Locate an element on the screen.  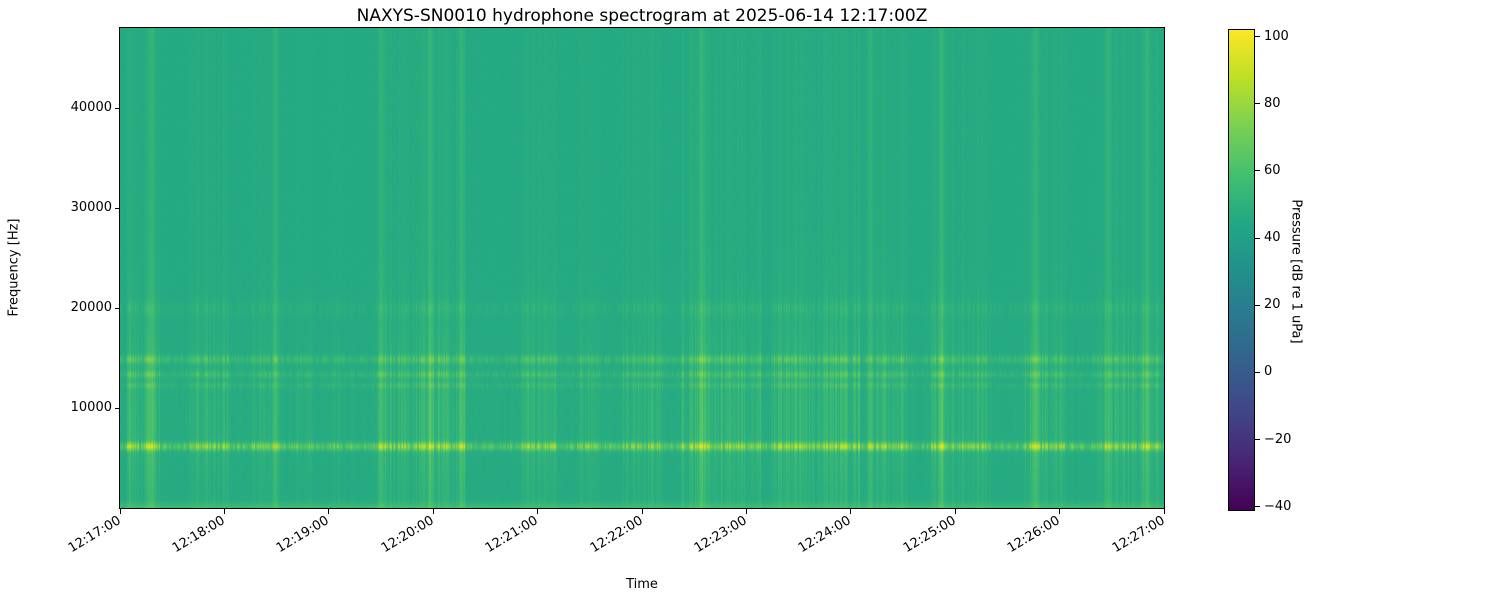
x-tick-label: 12:20:00 is located at coordinates (407, 535).